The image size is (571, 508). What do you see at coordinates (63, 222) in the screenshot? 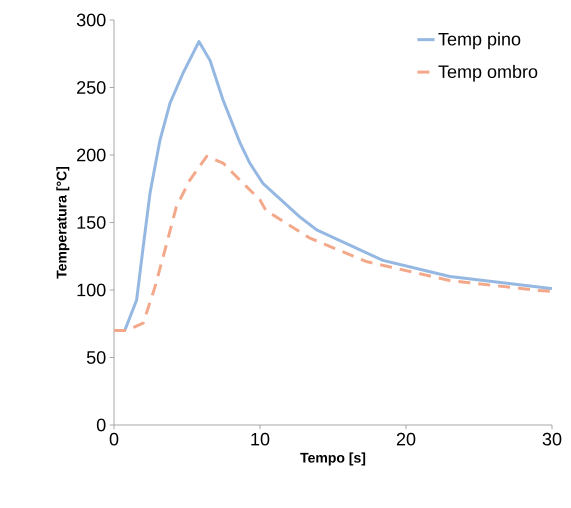
I see `y-axis-title: Temperatura [°C]` at bounding box center [63, 222].